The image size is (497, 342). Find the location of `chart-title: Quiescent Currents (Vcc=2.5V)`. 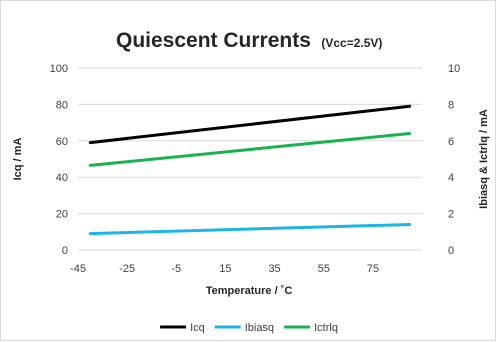

chart-title: Quiescent Currents (Vcc=2.5V) is located at coordinates (249, 40).